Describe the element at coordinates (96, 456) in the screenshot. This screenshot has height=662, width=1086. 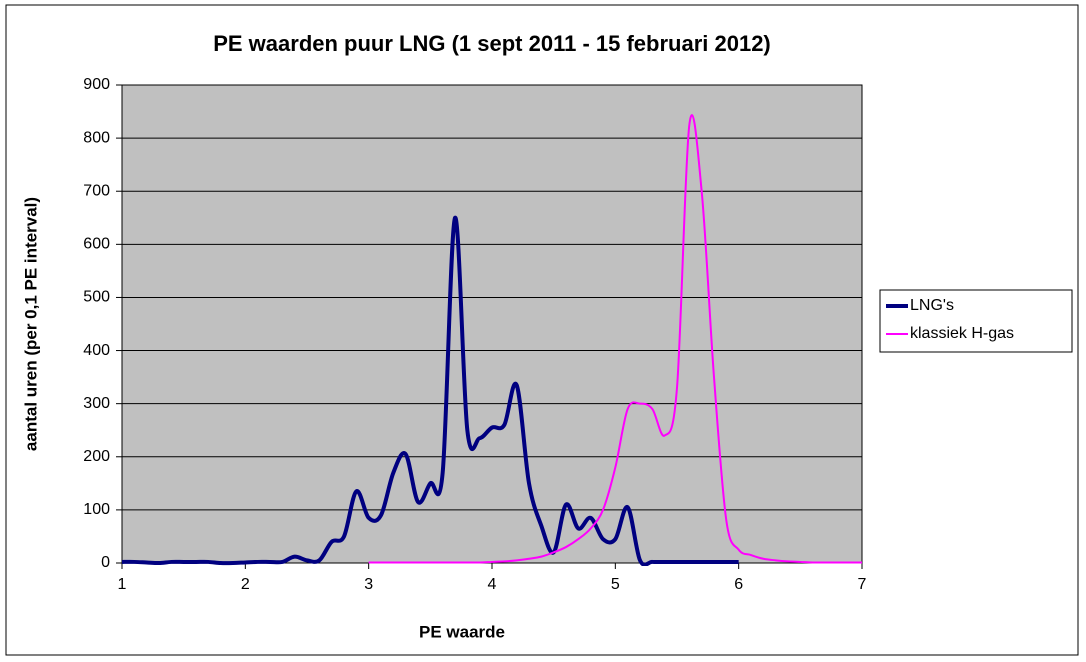
I see `y-tick-label: 200` at that location.